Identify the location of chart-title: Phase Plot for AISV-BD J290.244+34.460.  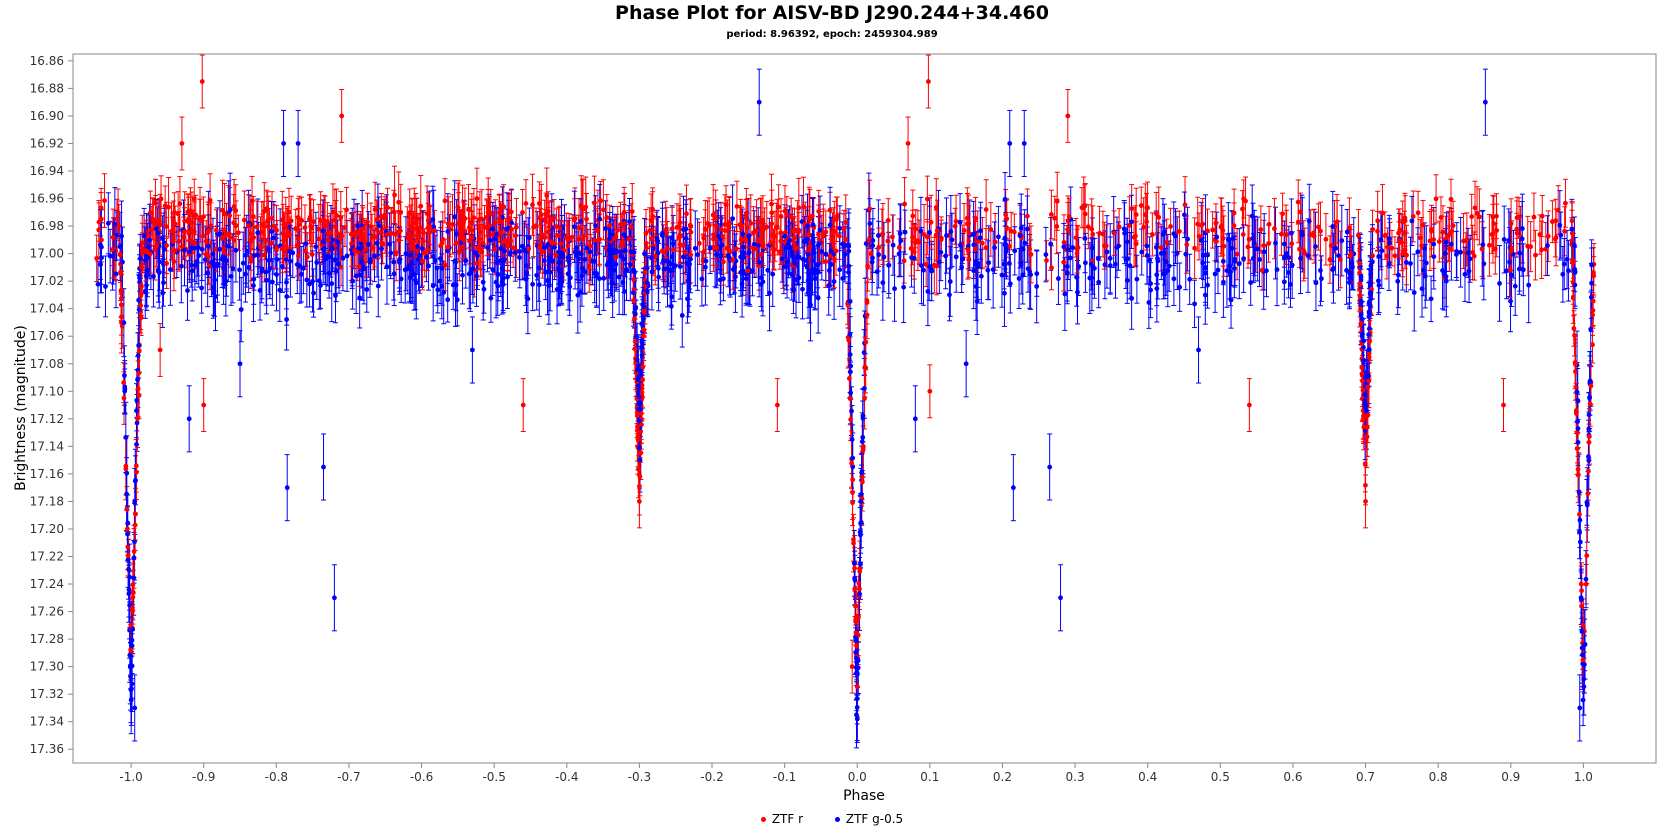
(832, 13).